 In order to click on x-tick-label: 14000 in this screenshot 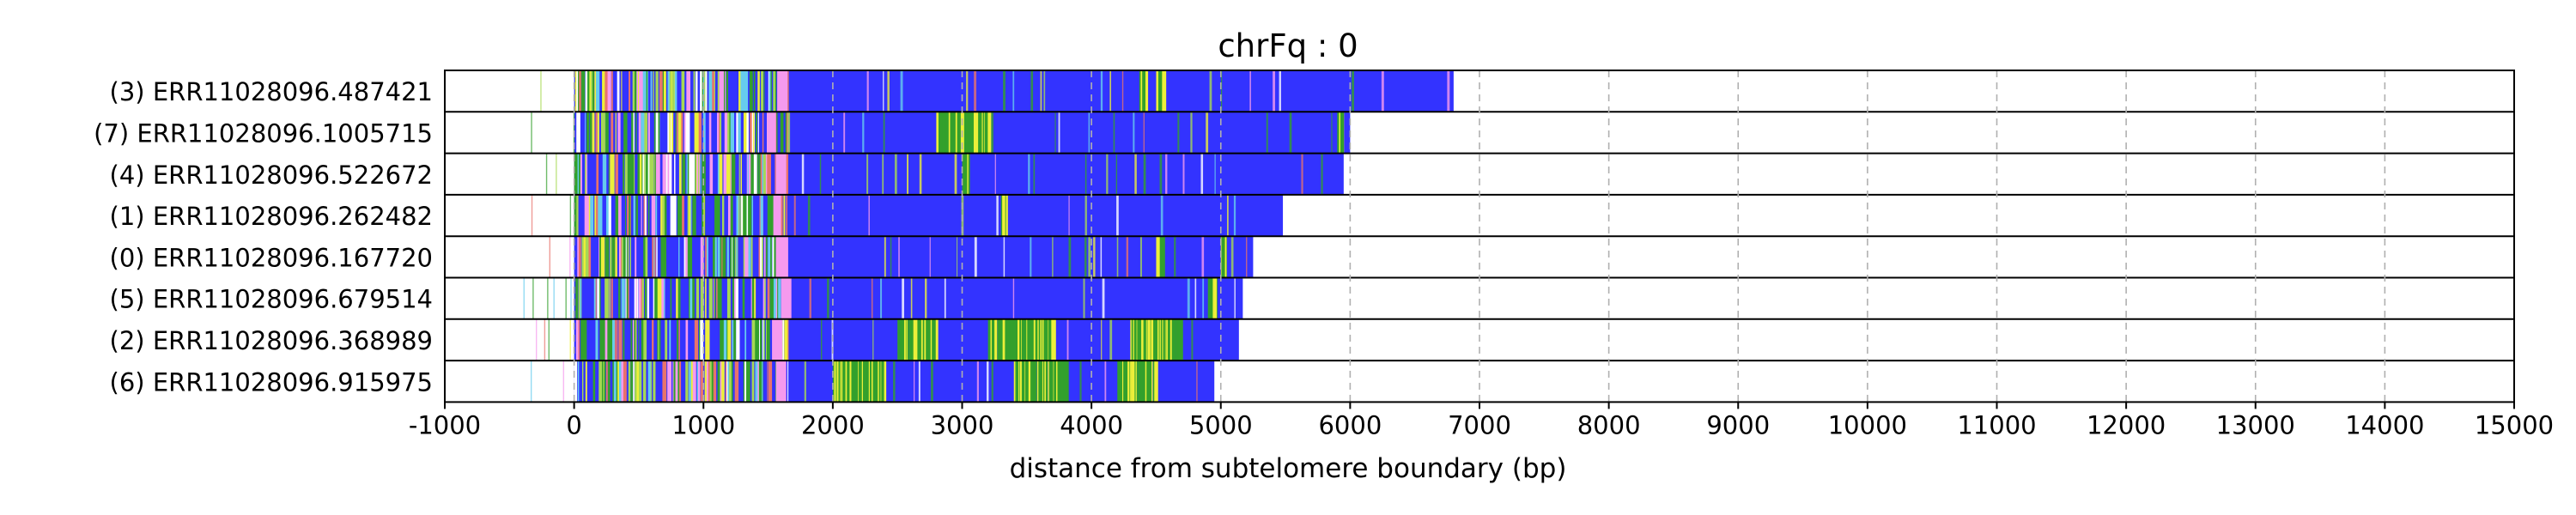, I will do `click(2384, 424)`.